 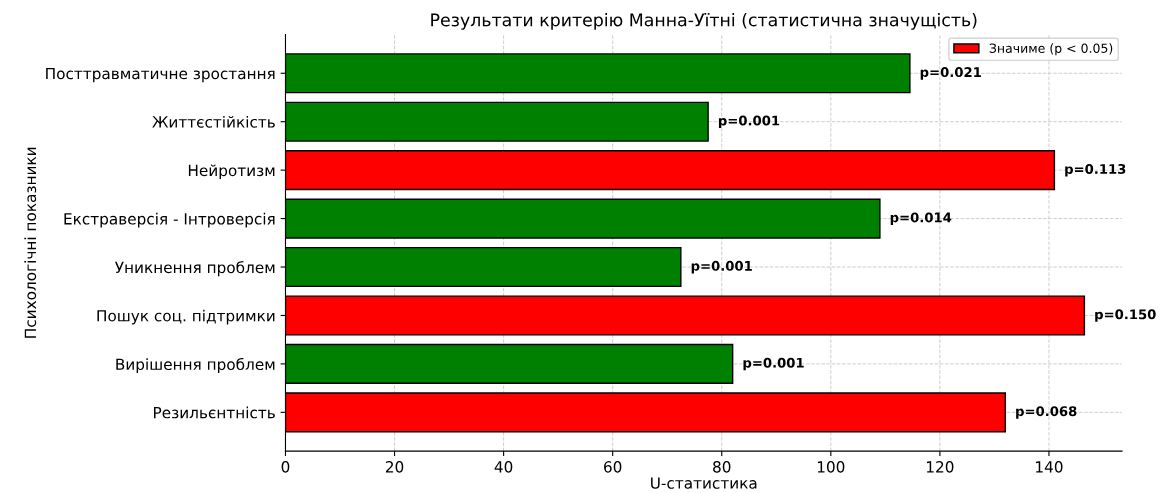 I want to click on x-tick-label: 0, so click(x=285, y=467).